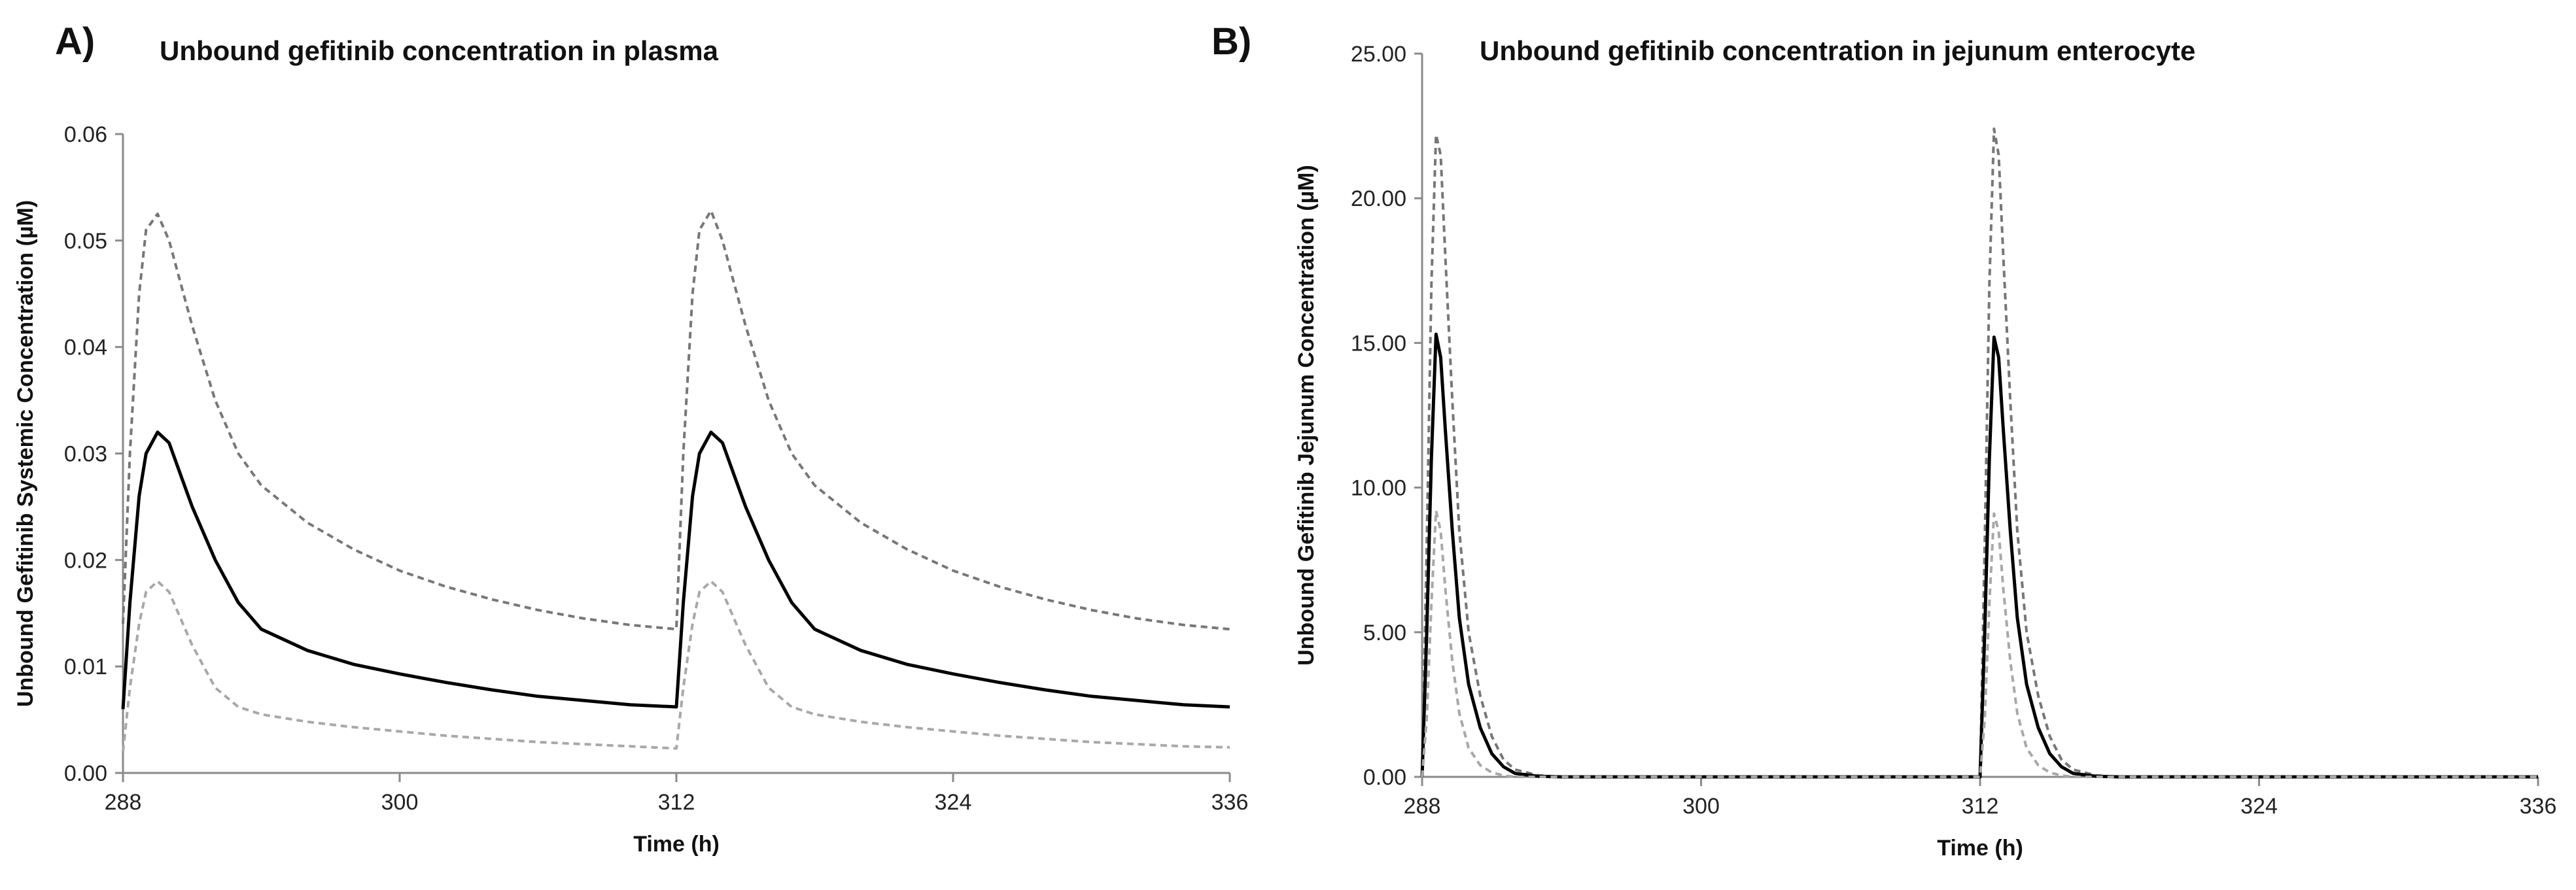 Image resolution: width=2576 pixels, height=890 pixels. What do you see at coordinates (953, 802) in the screenshot?
I see `x-tick-label-a: 324` at bounding box center [953, 802].